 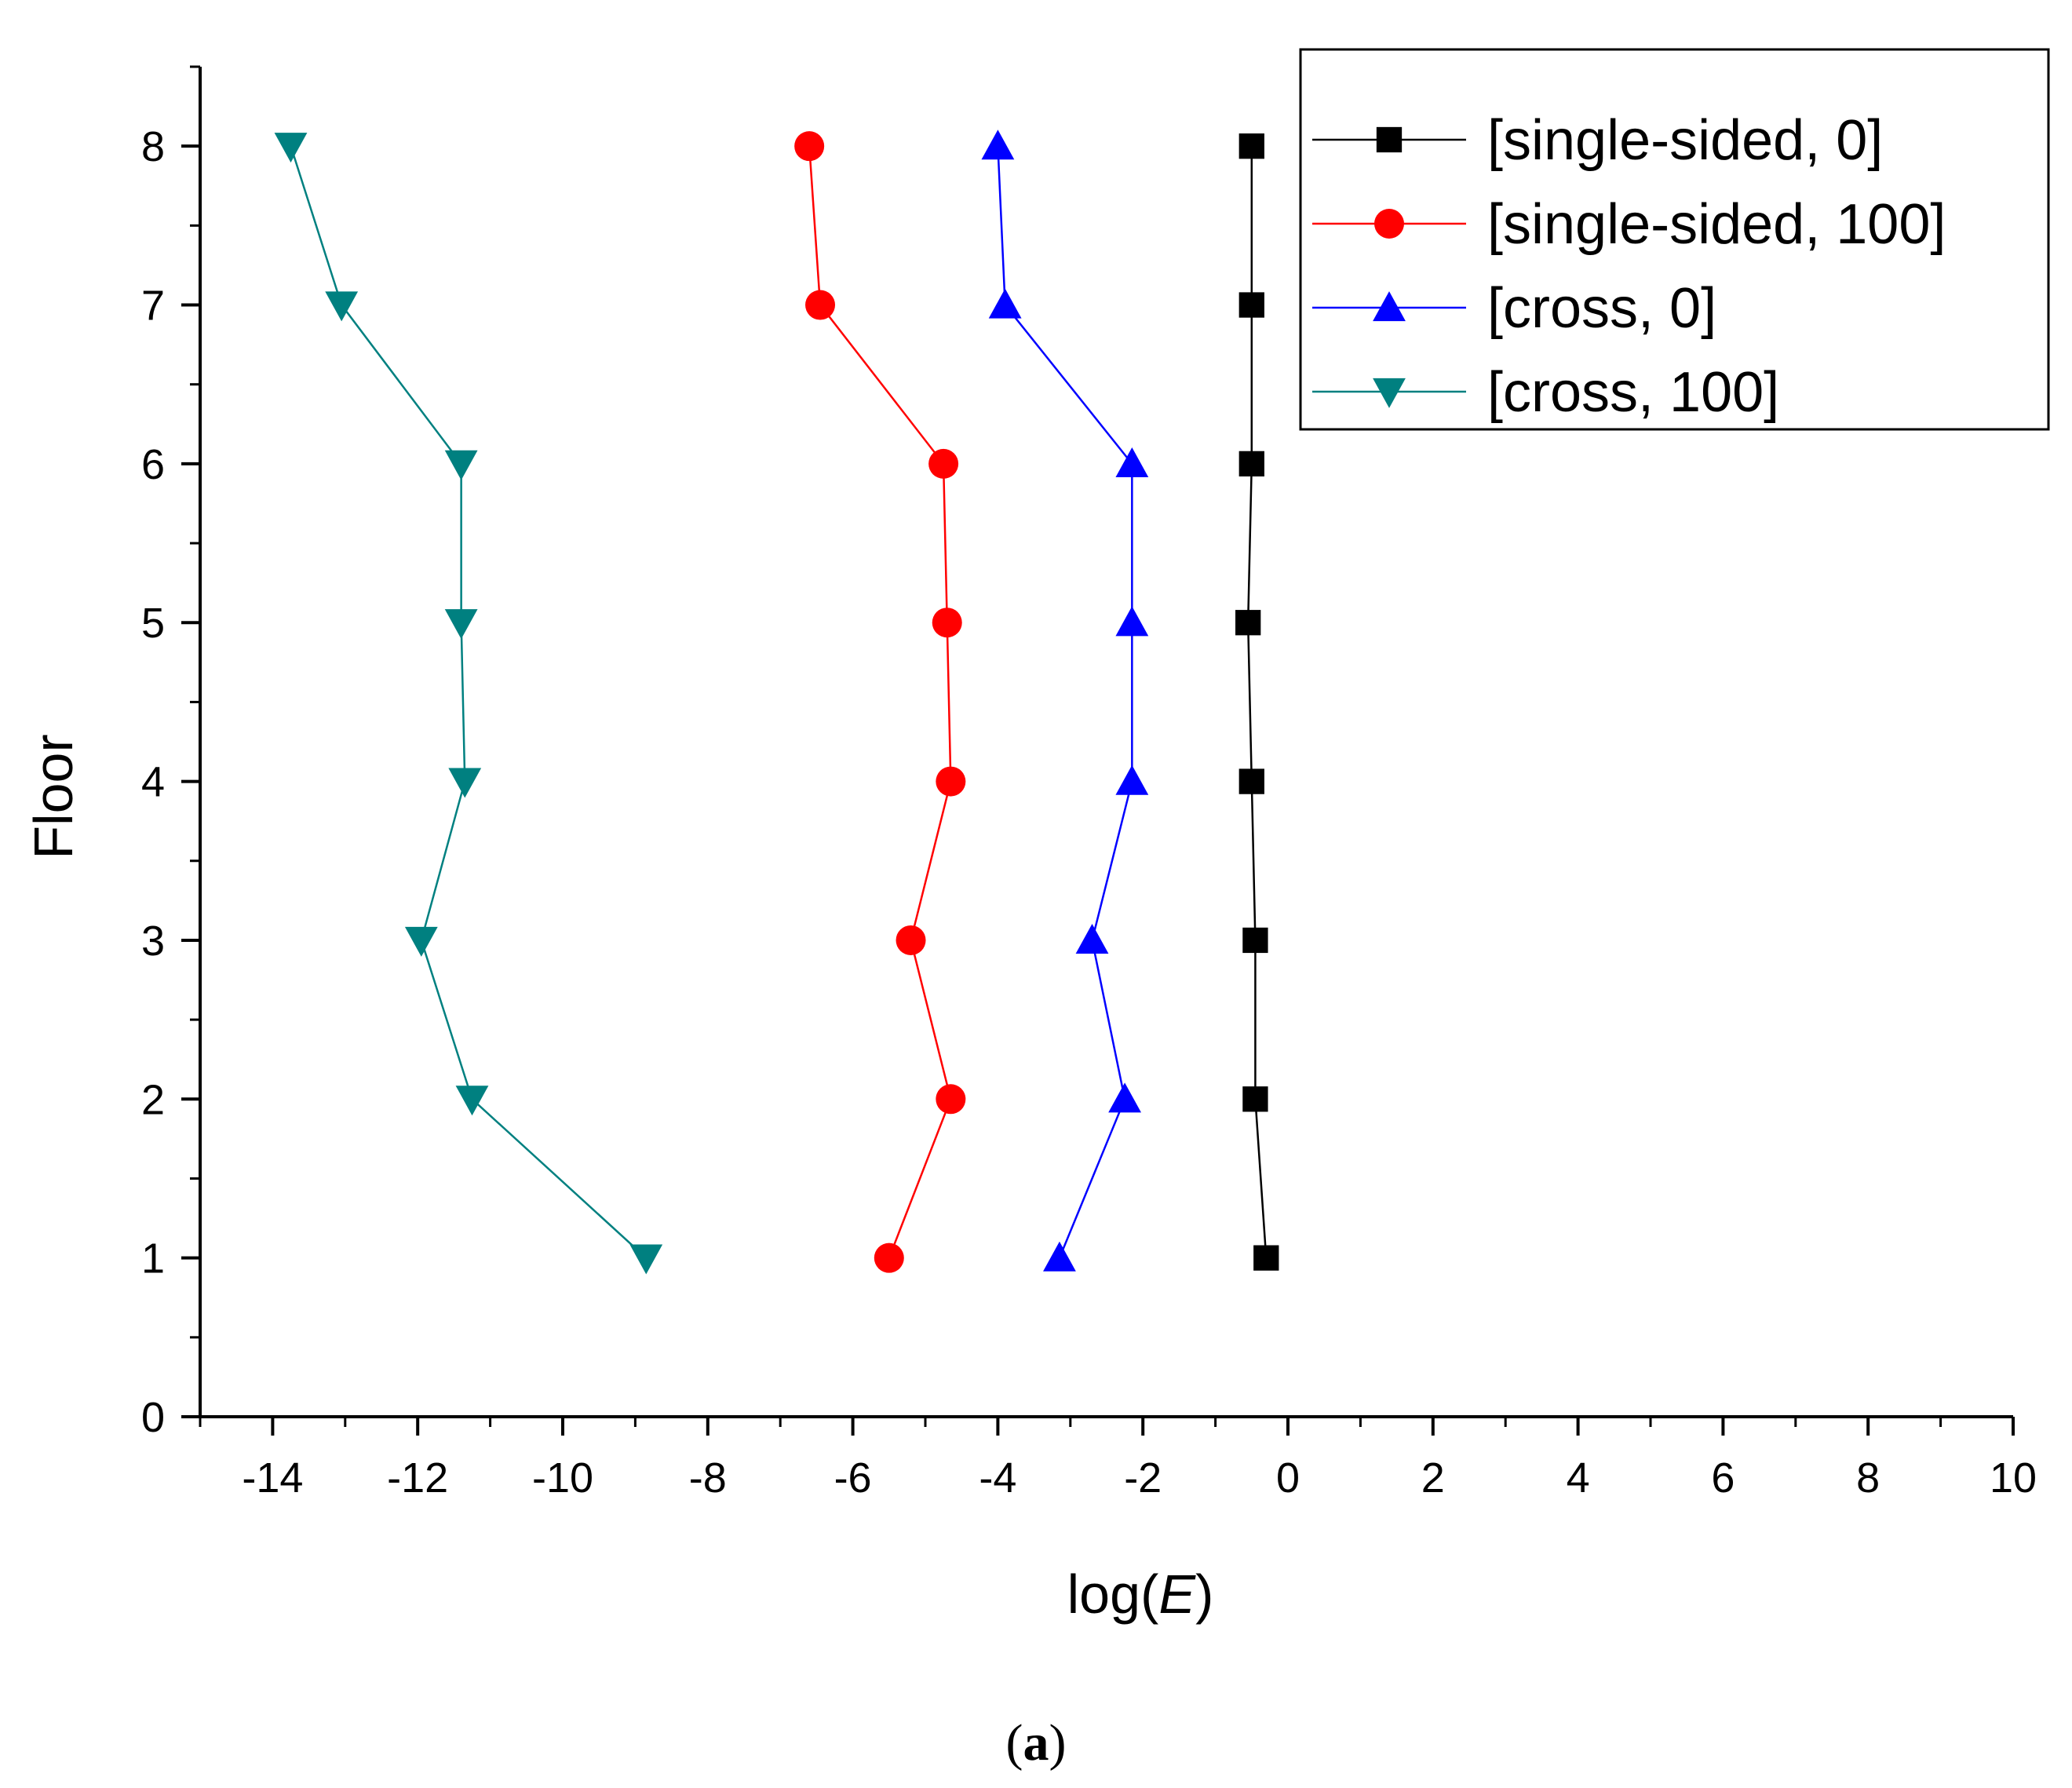 I want to click on legend-label: [single-sided, 0], so click(x=1685, y=140).